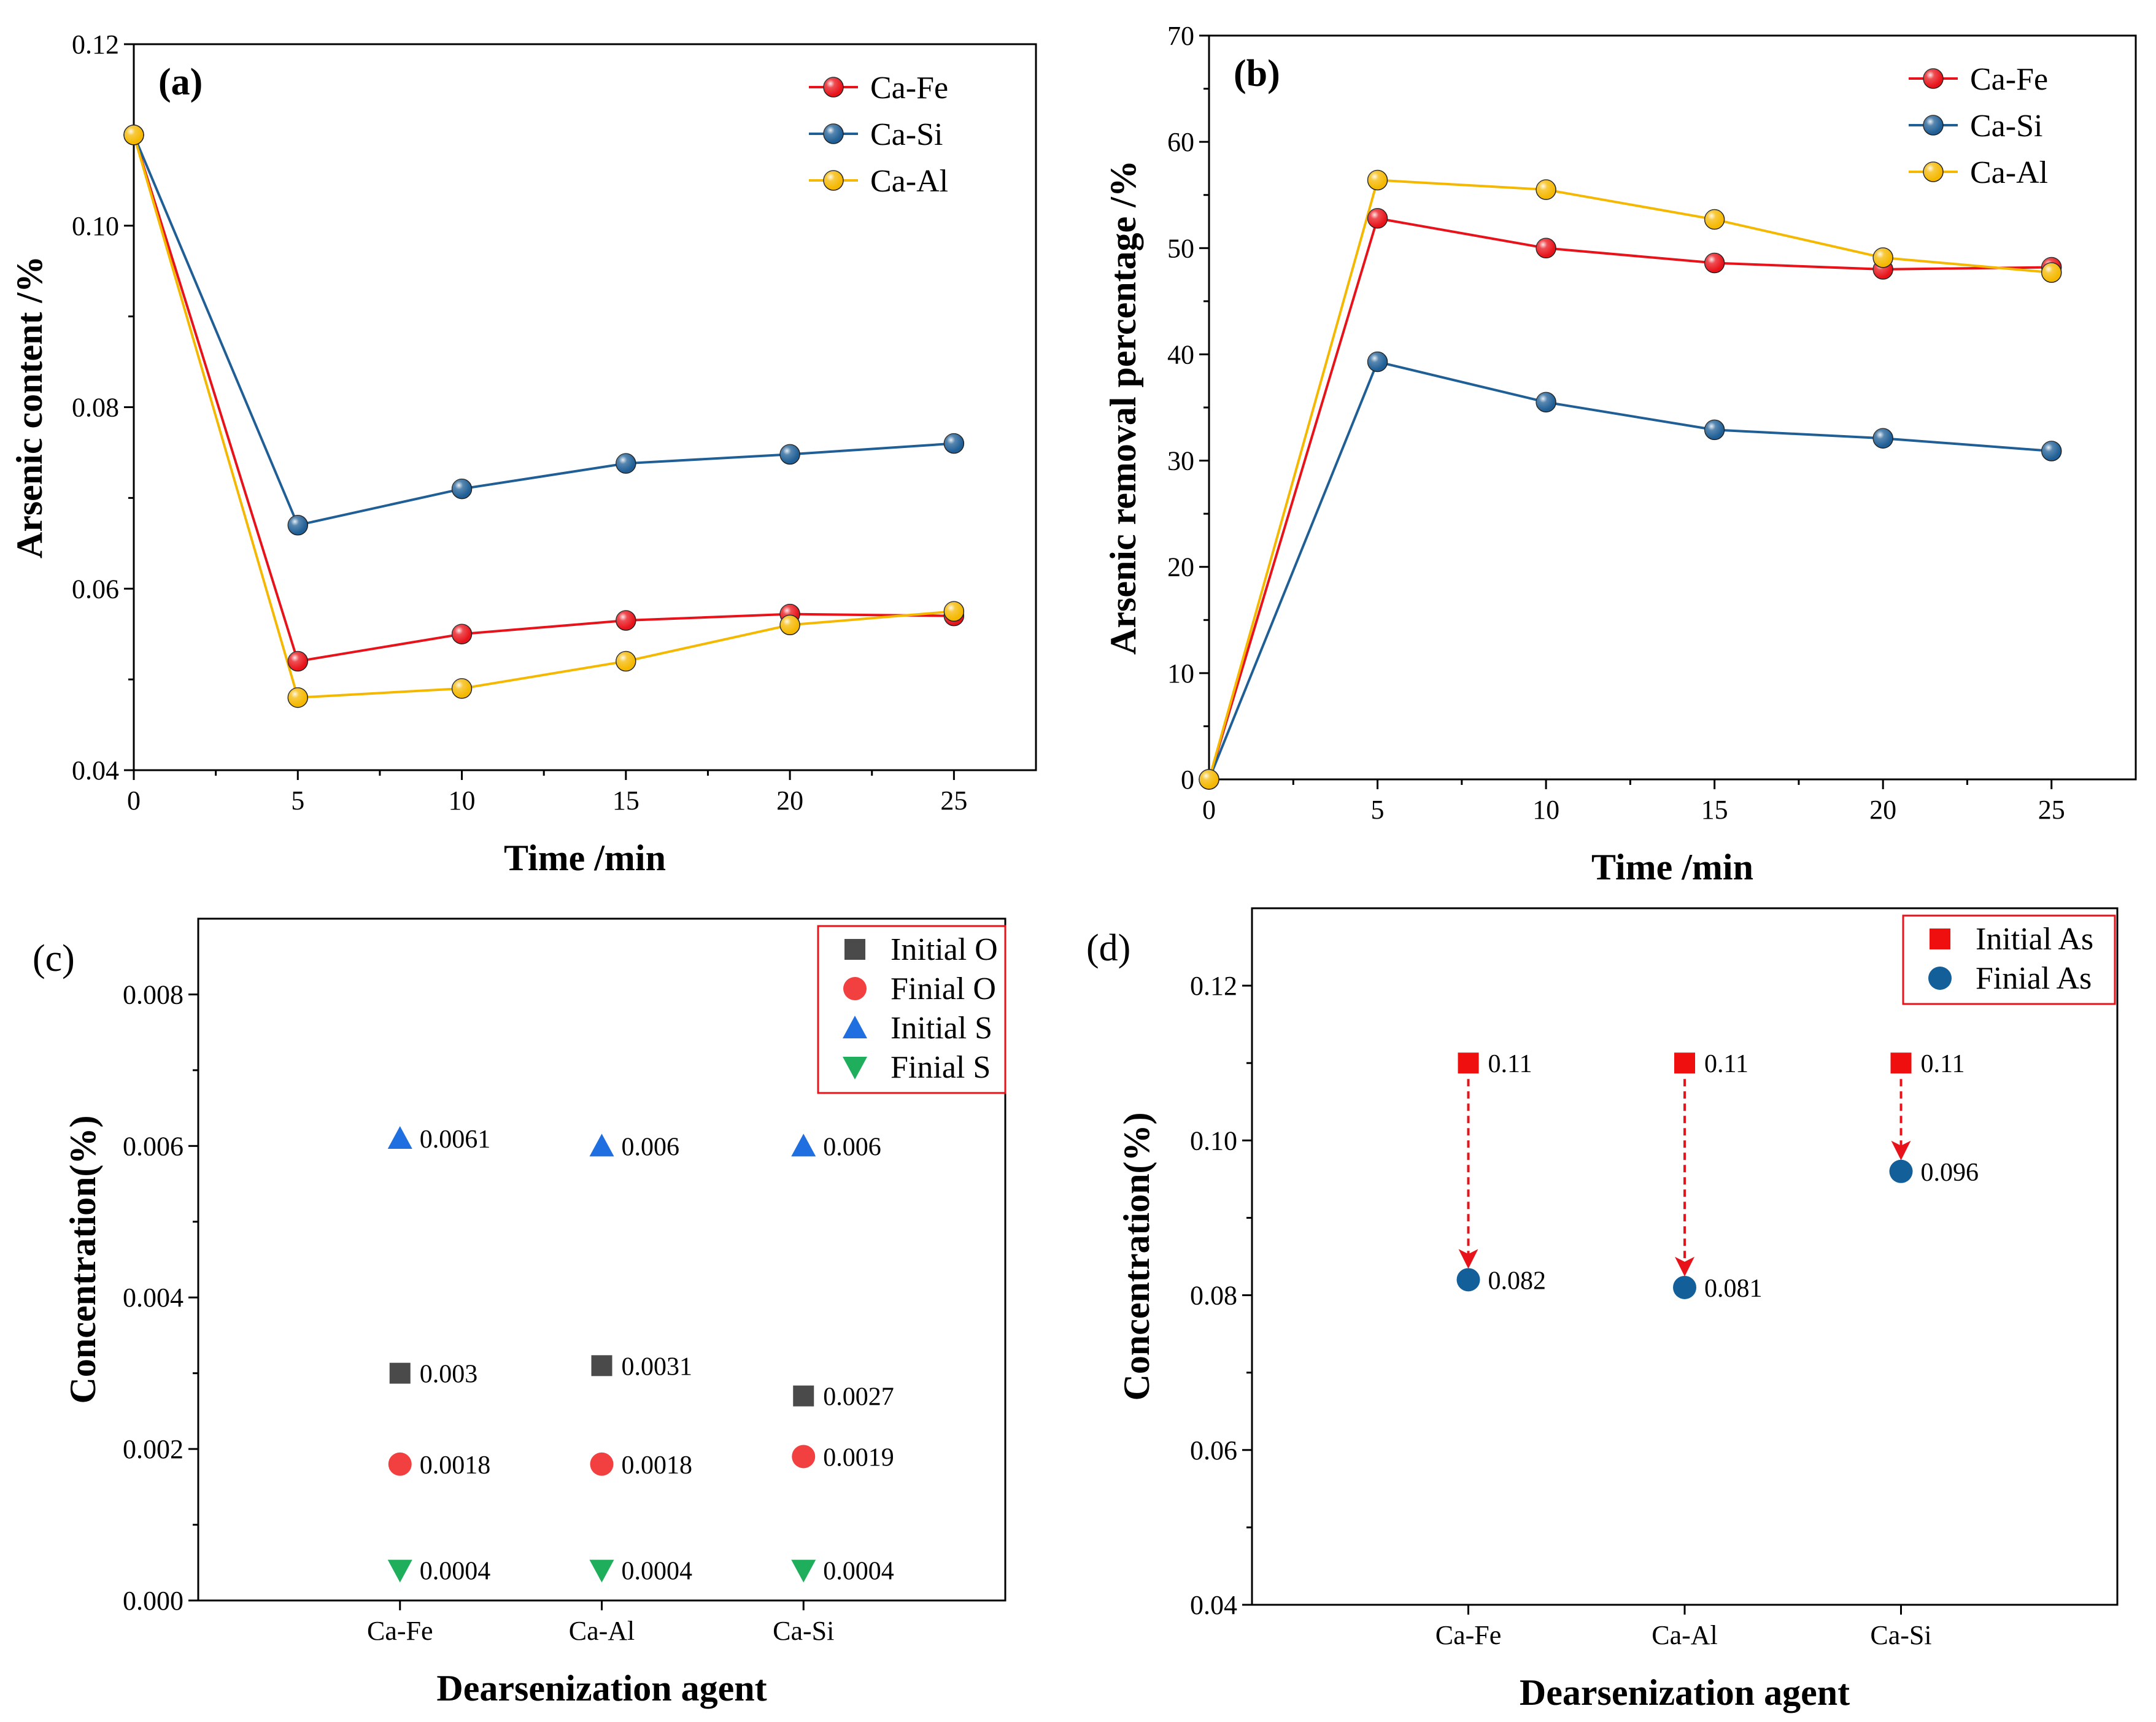 This screenshot has height=1722, width=2156. What do you see at coordinates (2034, 978) in the screenshot?
I see `legend-label: Finial As` at bounding box center [2034, 978].